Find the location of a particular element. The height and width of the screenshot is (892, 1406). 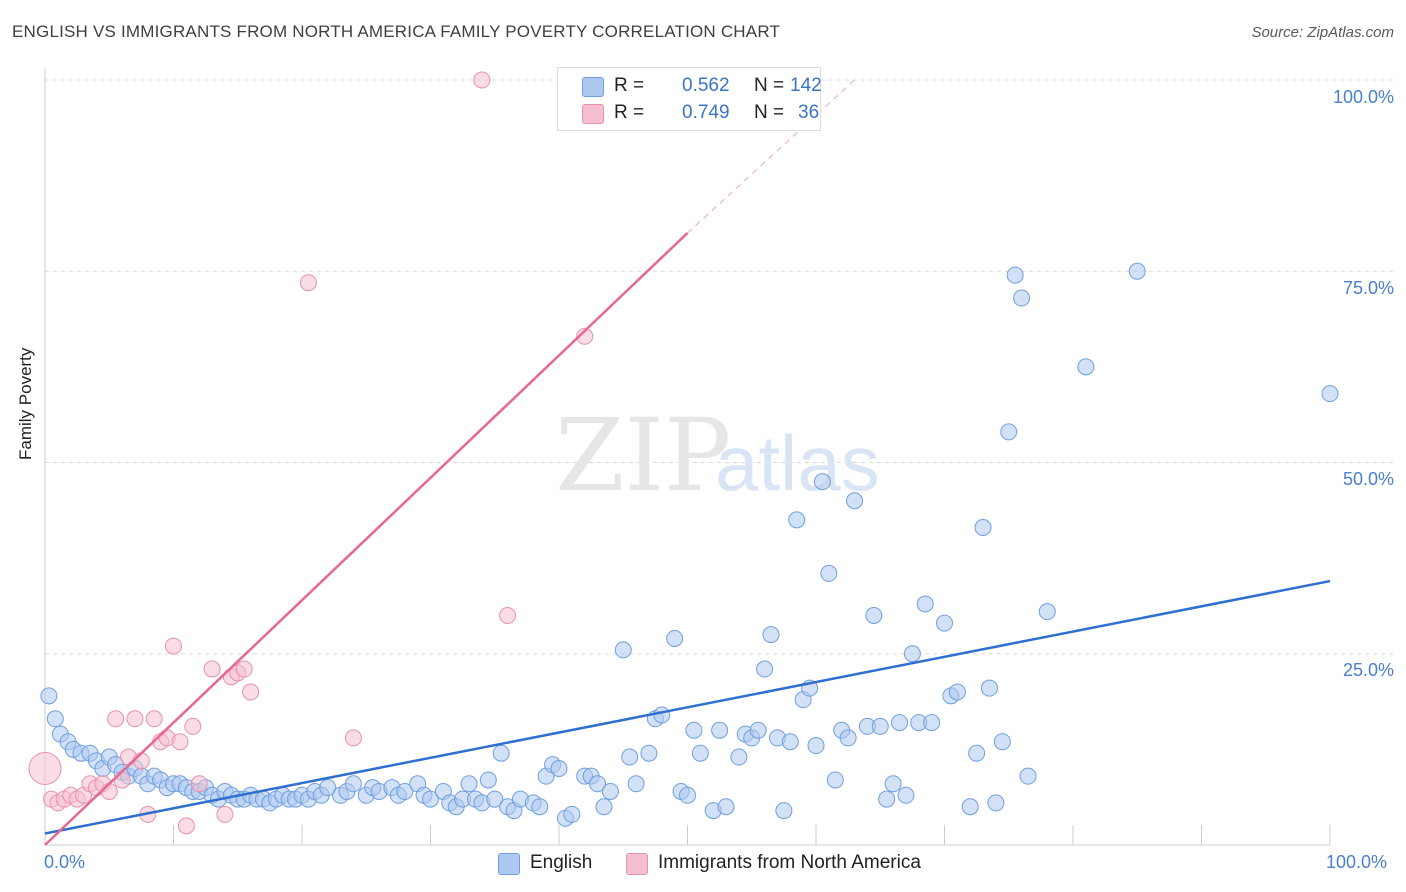

legend-swatch-immigrants is located at coordinates (593, 114).